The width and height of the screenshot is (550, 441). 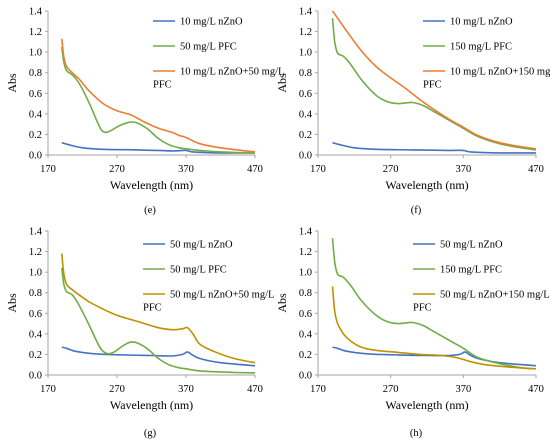 What do you see at coordinates (150, 433) in the screenshot?
I see `panel-label: (g)` at bounding box center [150, 433].